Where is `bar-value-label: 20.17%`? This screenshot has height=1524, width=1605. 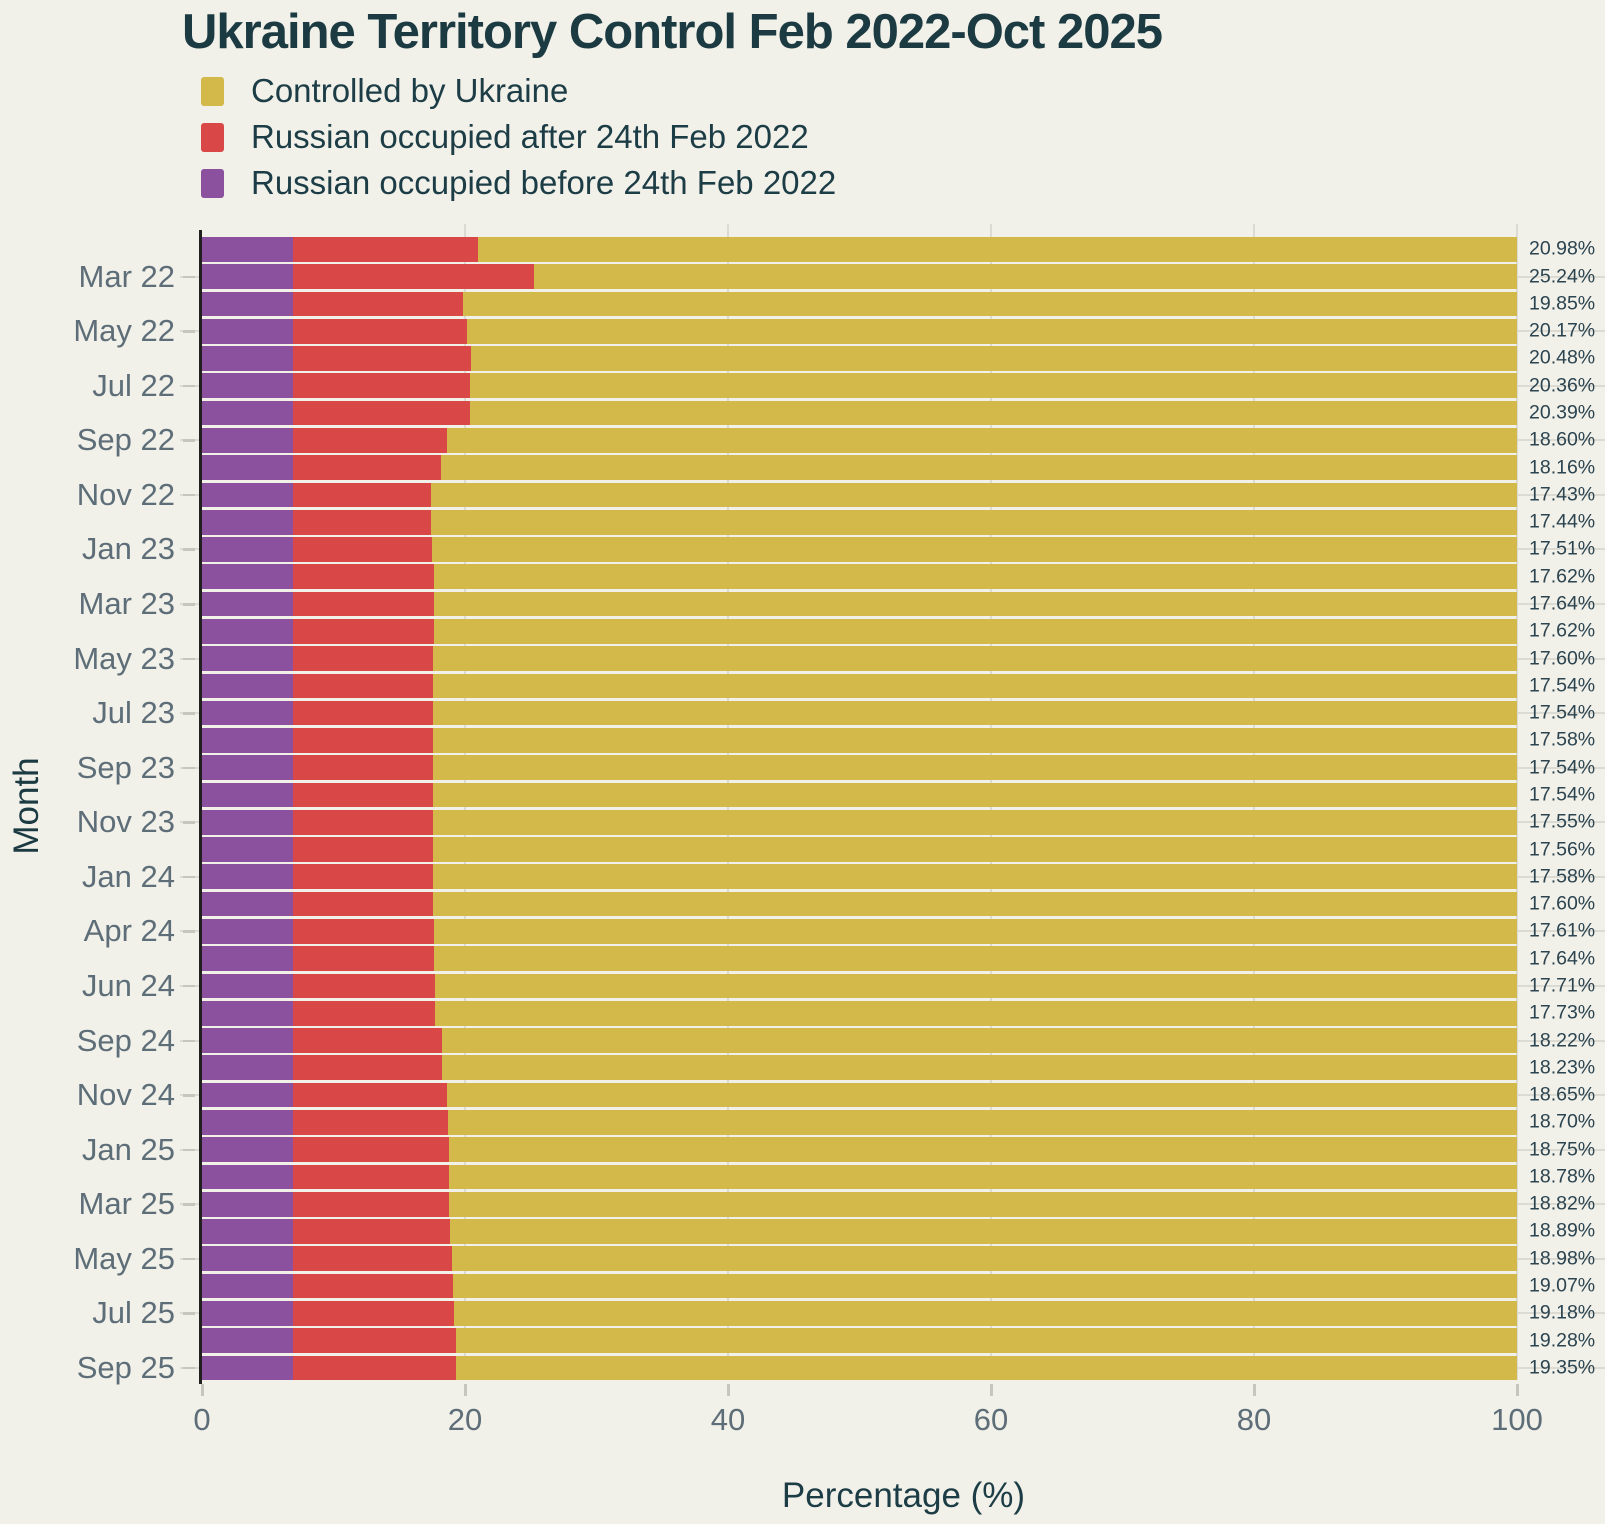
bar-value-label: 20.17% is located at coordinates (1562, 330).